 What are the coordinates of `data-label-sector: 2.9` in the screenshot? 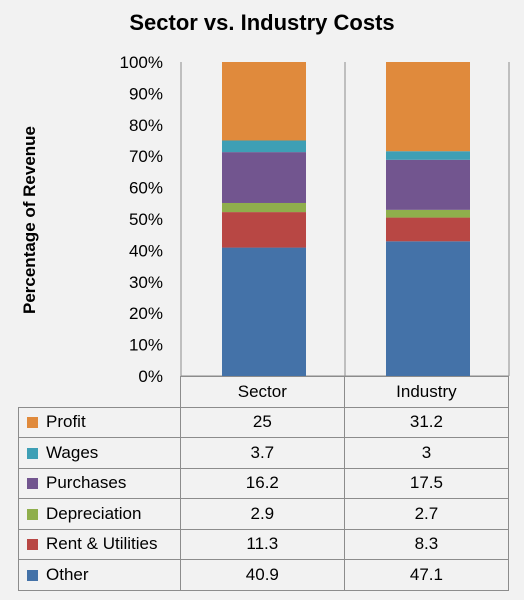 It's located at (262, 514).